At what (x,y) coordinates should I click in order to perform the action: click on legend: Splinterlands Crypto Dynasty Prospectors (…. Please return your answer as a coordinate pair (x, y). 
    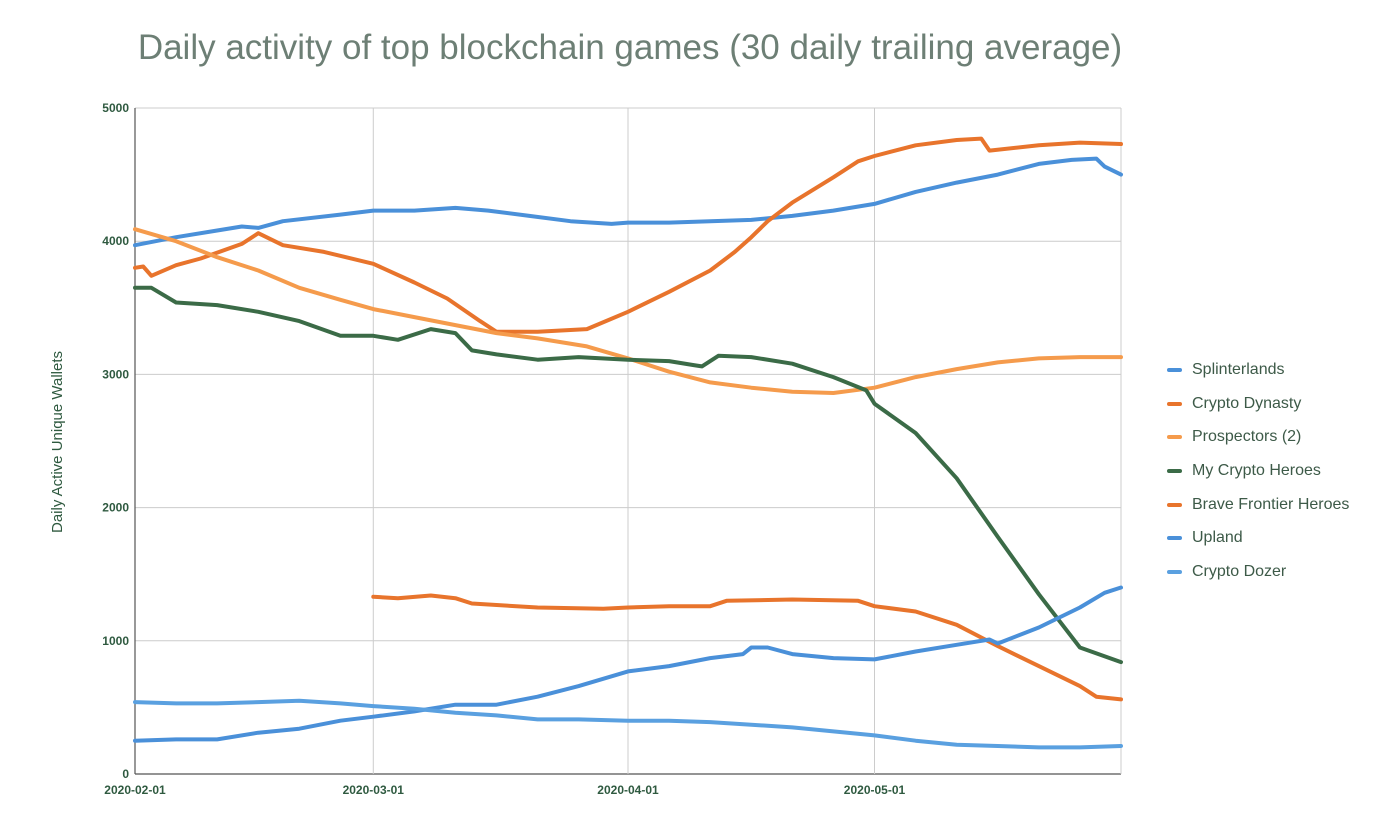
    Looking at the image, I should click on (1258, 471).